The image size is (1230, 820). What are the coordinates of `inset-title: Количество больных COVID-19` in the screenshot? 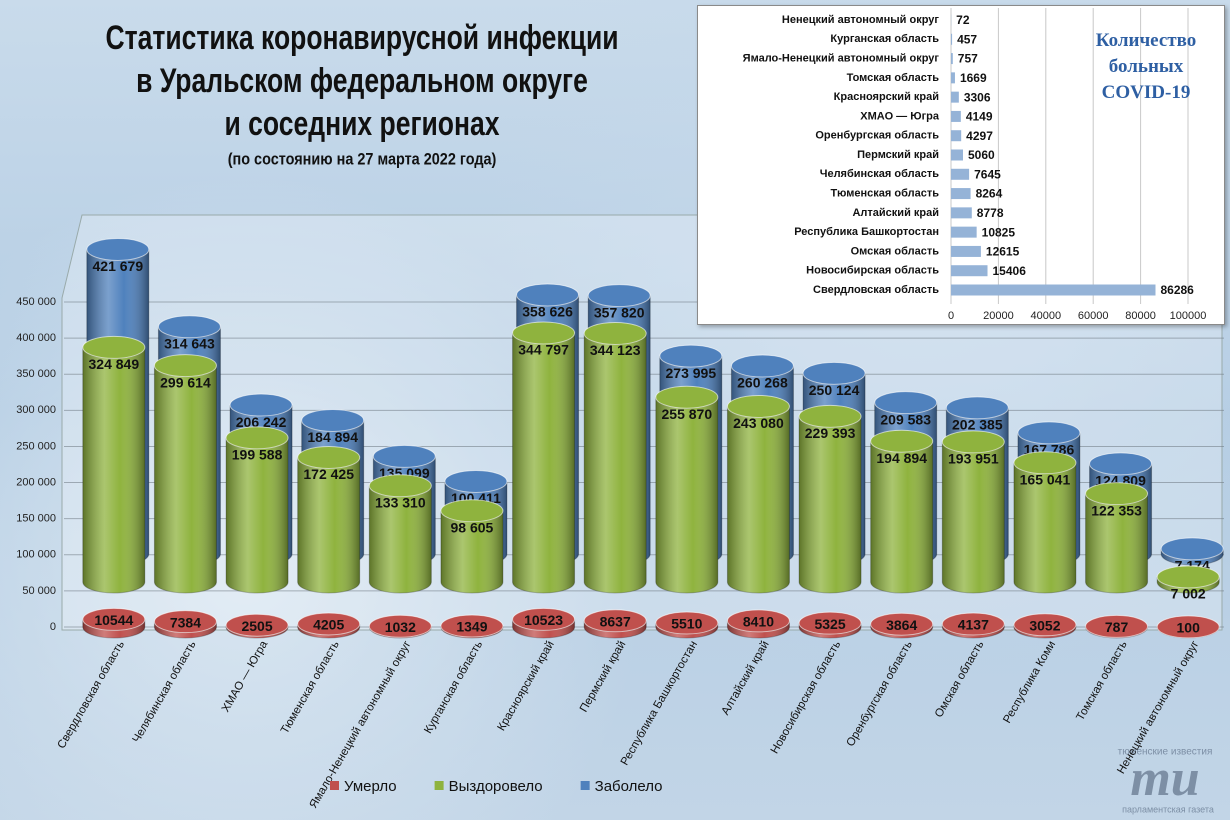 It's located at (1146, 66).